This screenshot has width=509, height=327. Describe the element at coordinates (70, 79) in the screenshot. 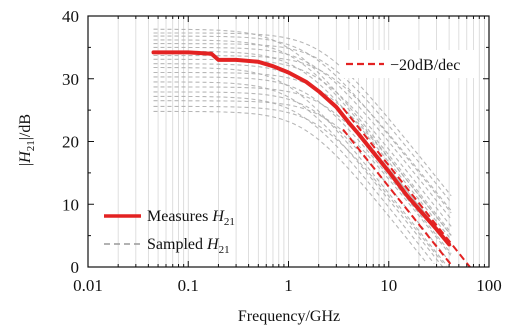

I see `y-tick-label: 30` at that location.